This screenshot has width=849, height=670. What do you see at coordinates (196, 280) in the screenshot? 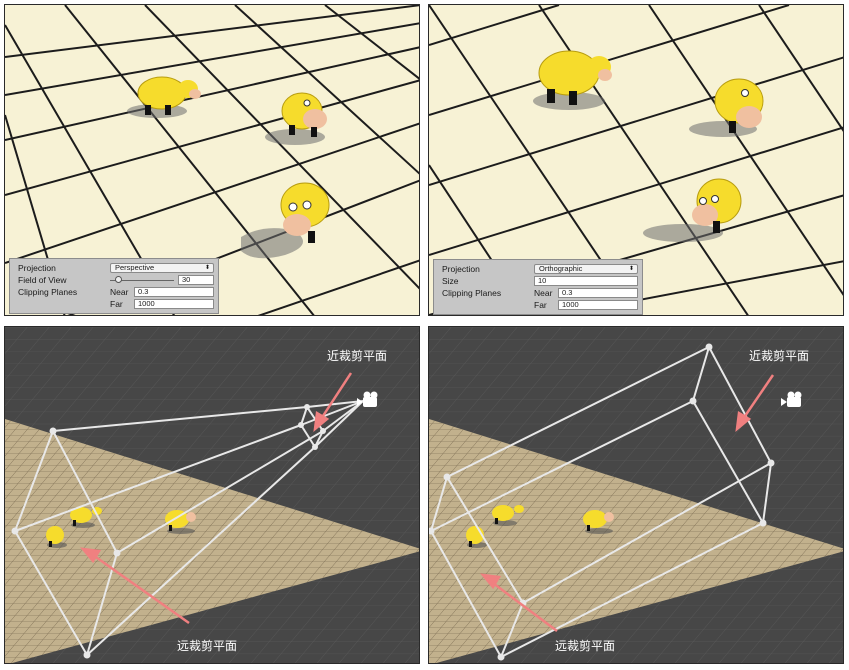
I see `fov-field: 30` at bounding box center [196, 280].